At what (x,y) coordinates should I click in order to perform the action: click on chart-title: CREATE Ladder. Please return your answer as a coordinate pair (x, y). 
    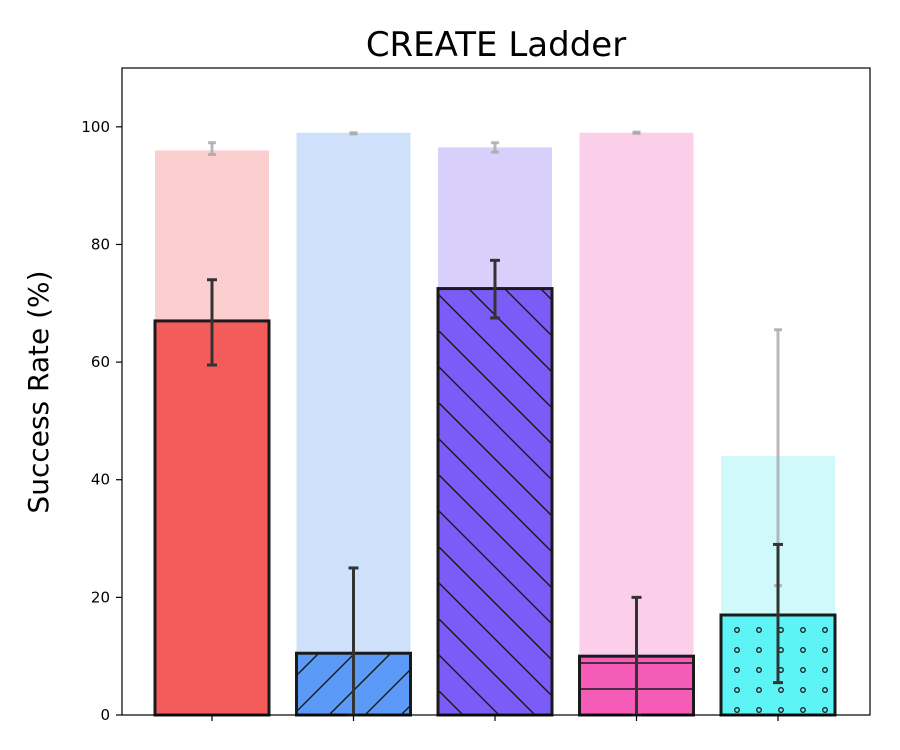
    Looking at the image, I should click on (496, 45).